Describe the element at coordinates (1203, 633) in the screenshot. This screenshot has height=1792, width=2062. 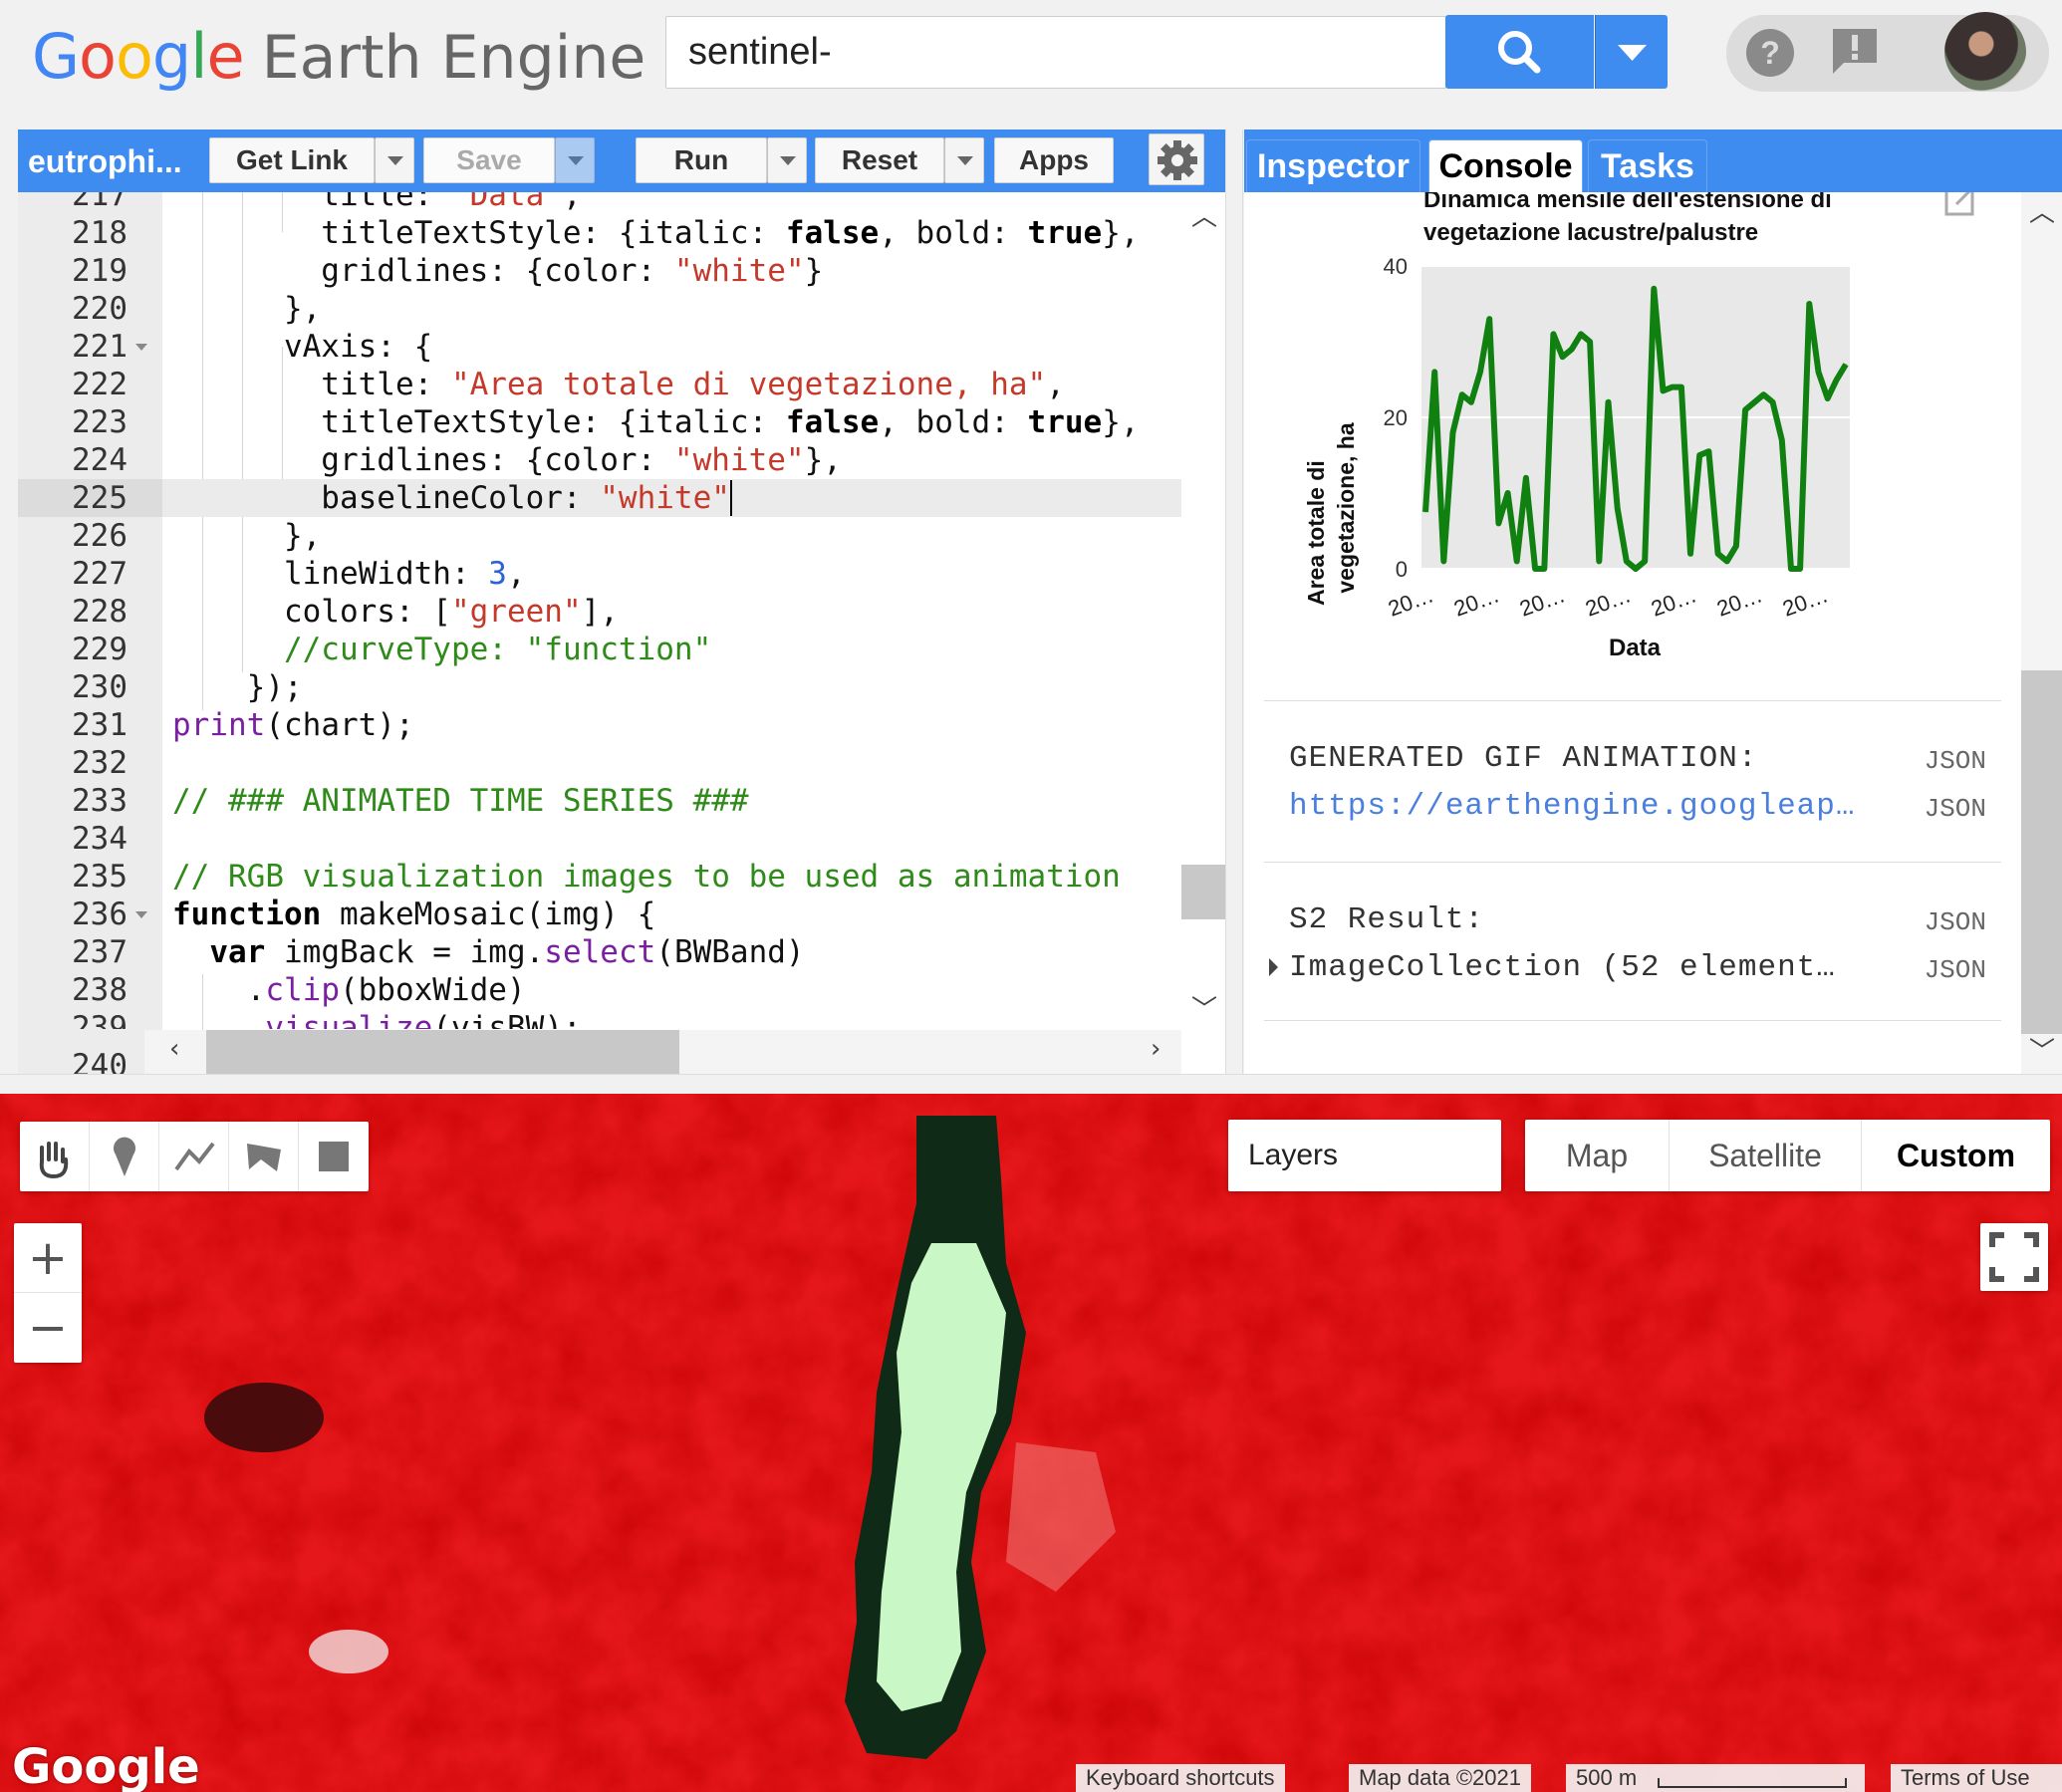
I see `editor-vertical-scrollbar: ︿ ﹀` at that location.